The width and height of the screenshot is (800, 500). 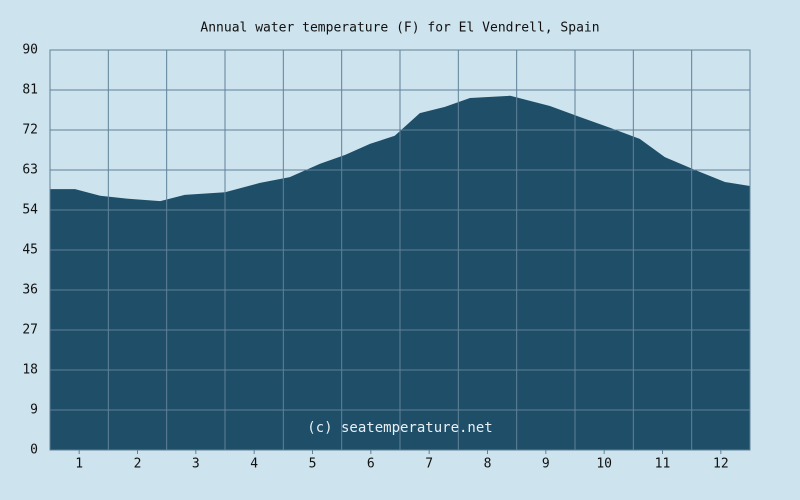 I want to click on x-tick-label: 12, so click(x=721, y=464).